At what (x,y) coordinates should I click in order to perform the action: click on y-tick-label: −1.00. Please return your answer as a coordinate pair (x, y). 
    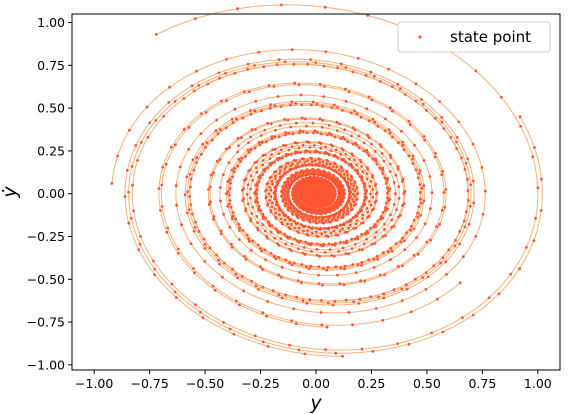
    Looking at the image, I should click on (46, 364).